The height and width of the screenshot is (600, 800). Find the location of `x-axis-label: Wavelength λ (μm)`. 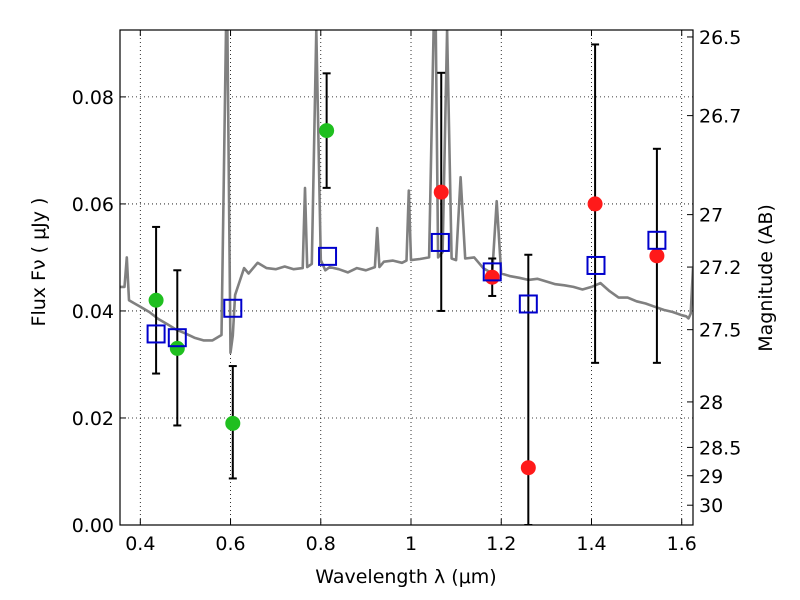

x-axis-label: Wavelength λ (μm) is located at coordinates (405, 577).